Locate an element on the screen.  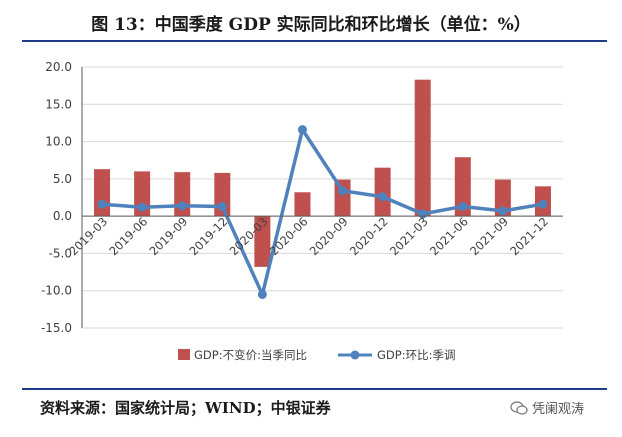
x-tick-label: 2020-09 is located at coordinates (329, 236).